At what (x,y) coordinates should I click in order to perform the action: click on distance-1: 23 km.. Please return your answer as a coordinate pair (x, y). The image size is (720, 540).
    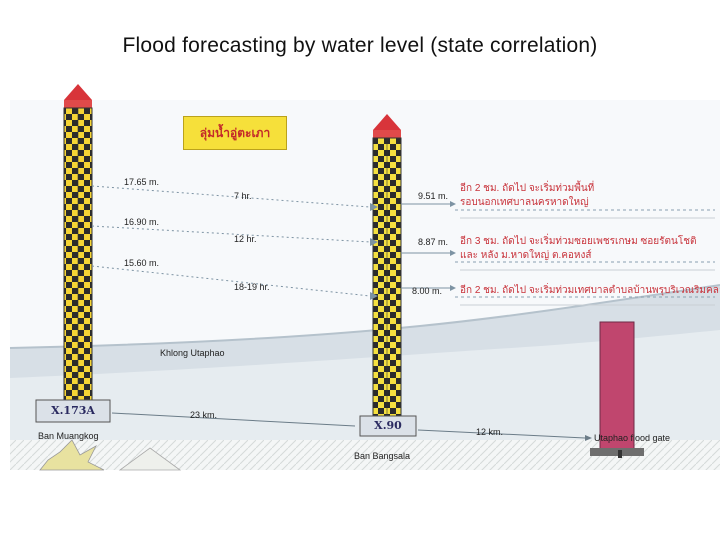
    Looking at the image, I should click on (204, 415).